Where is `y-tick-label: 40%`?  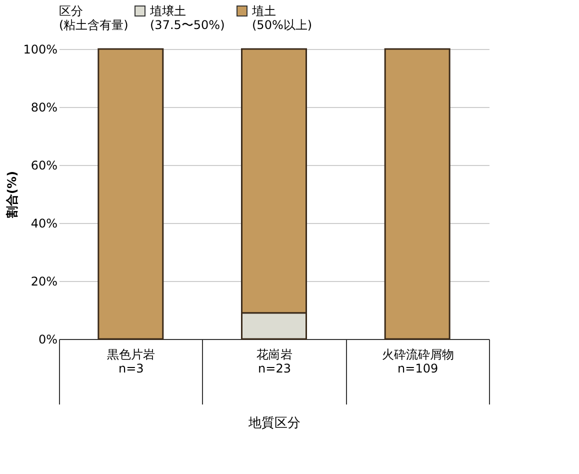 y-tick-label: 40% is located at coordinates (44, 223).